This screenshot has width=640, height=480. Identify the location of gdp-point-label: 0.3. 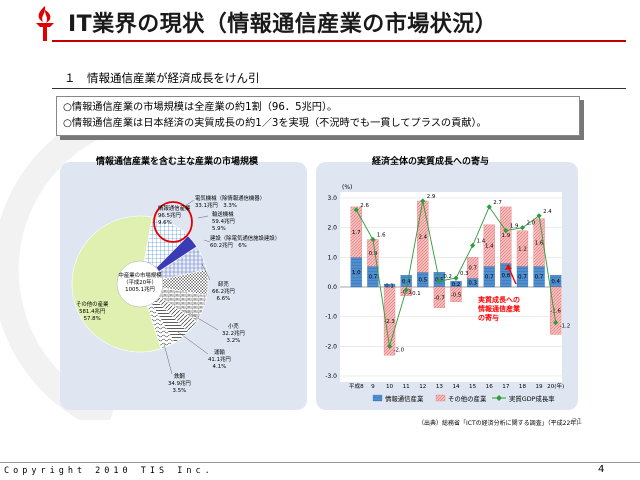
(464, 274).